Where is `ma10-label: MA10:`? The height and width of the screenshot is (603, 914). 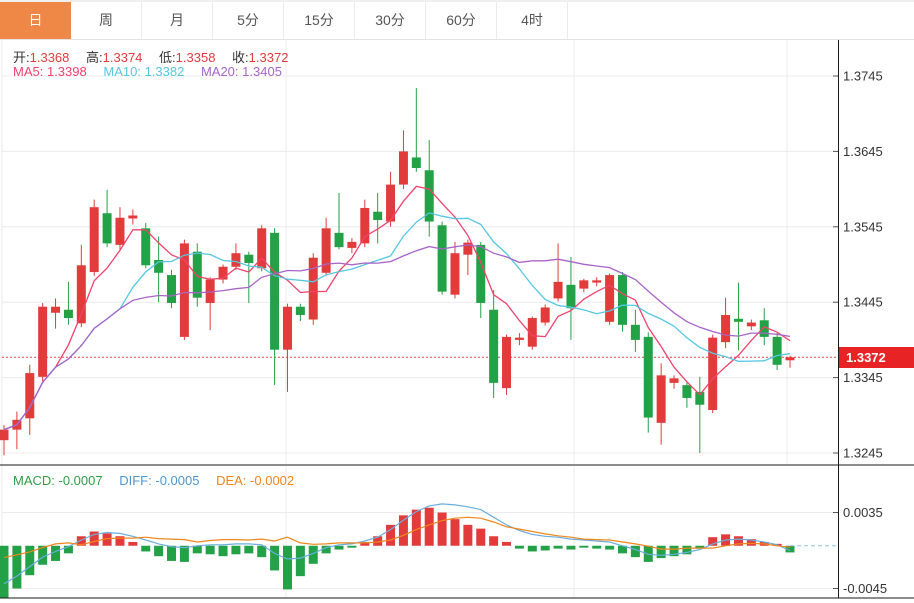
ma10-label: MA10: is located at coordinates (122, 71).